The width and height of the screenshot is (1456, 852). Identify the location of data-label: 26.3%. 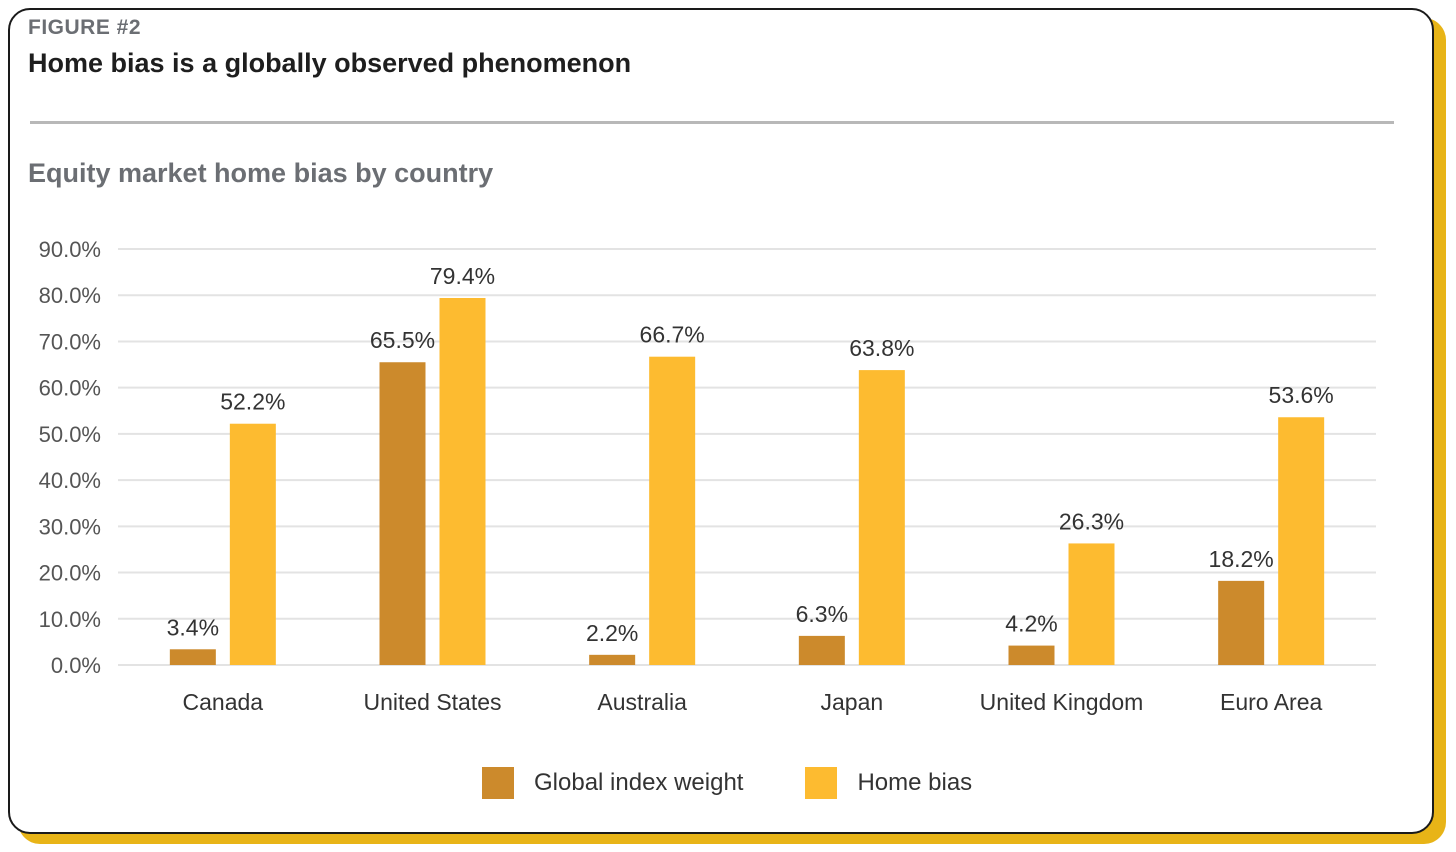
(1091, 521).